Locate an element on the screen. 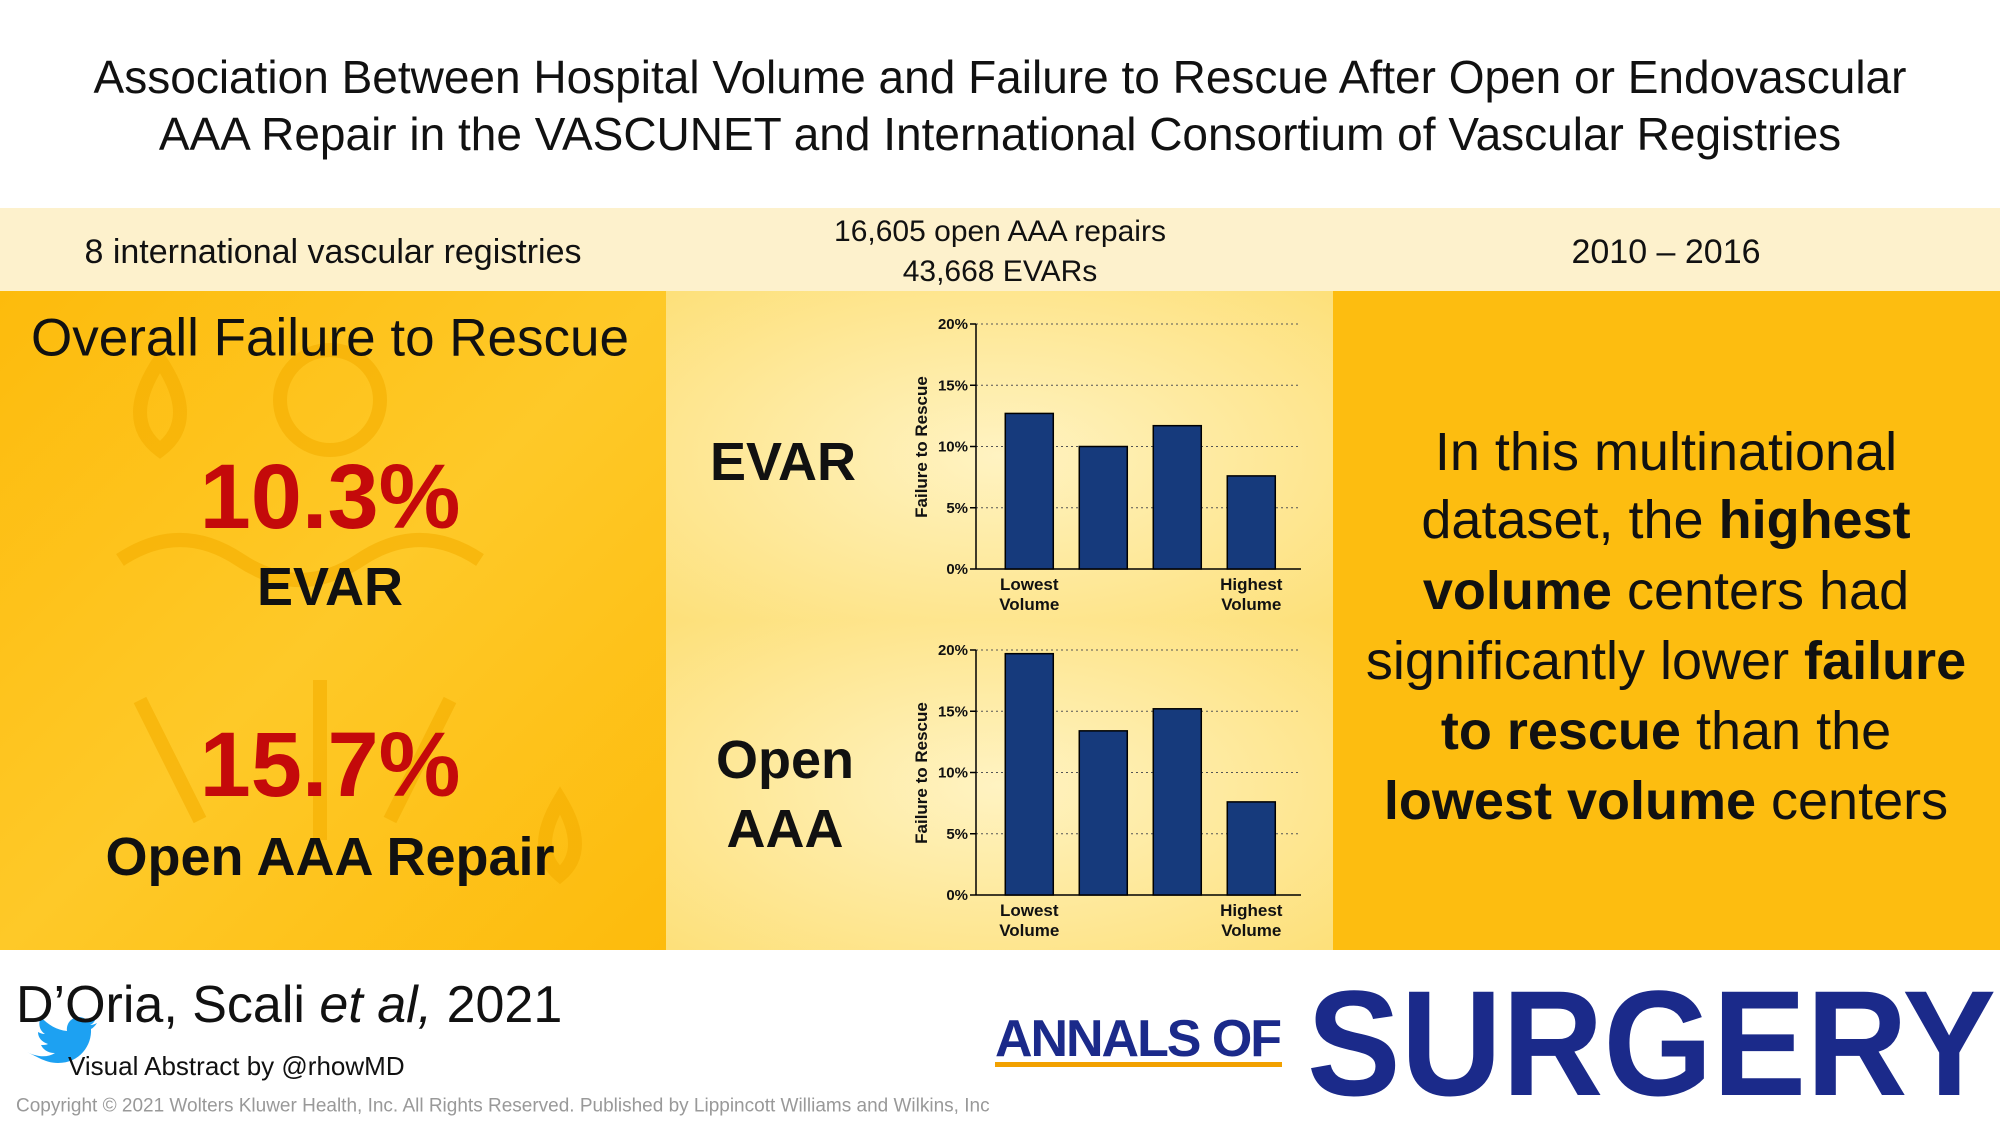 This screenshot has height=1125, width=2000. stat: 43,668 EVARs is located at coordinates (1000, 271).